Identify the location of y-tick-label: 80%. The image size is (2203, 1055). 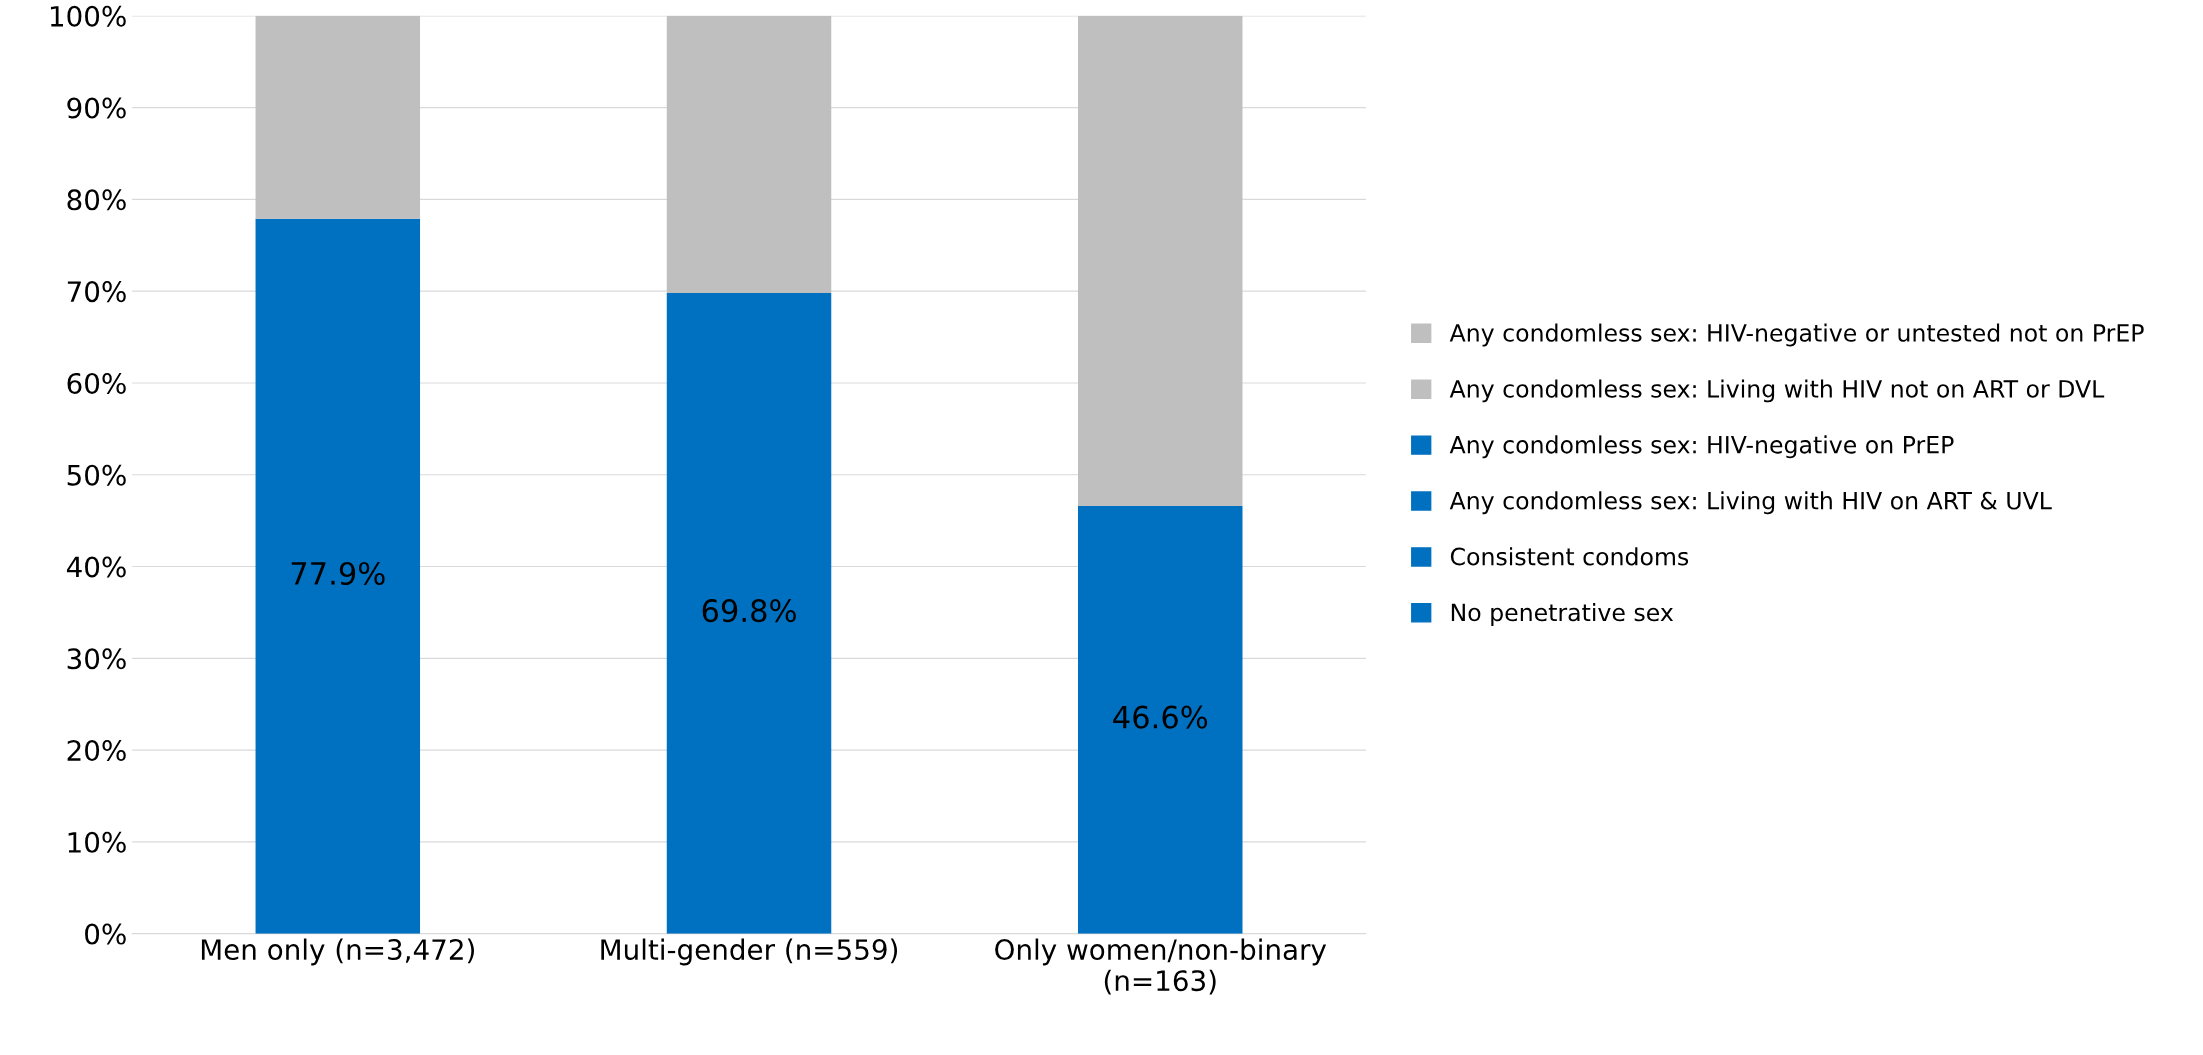
(96, 200).